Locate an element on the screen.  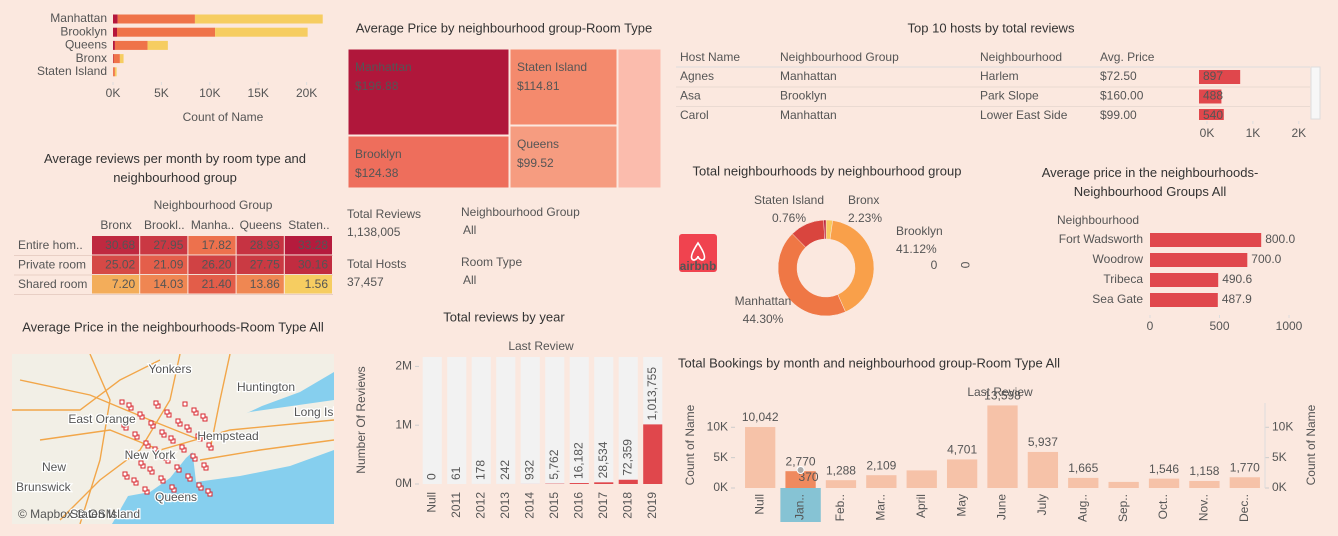
y2-tick-label: 0K is located at coordinates (1279, 487).